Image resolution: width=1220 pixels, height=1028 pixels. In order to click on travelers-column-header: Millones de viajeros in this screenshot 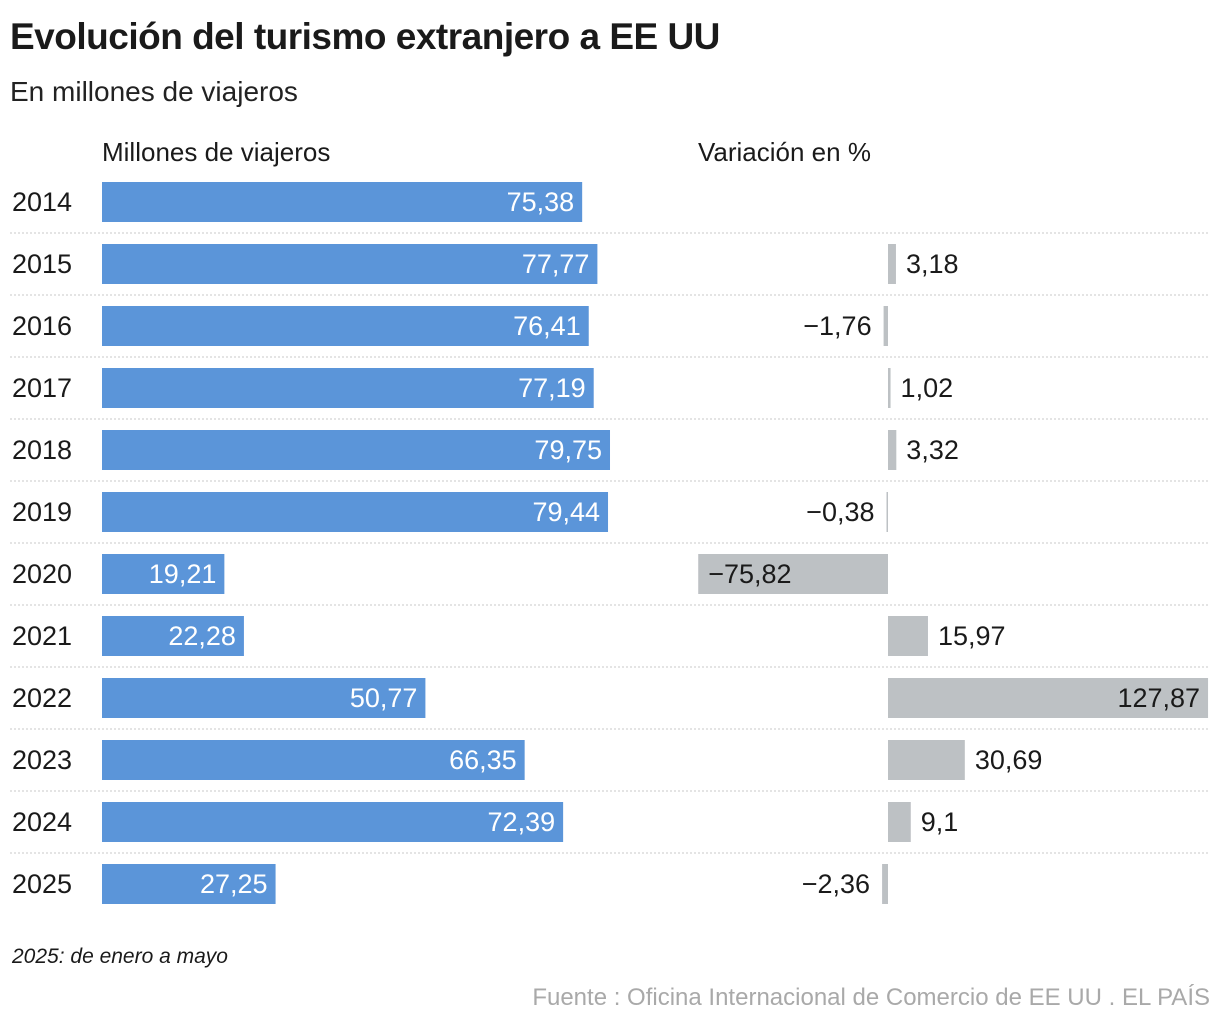, I will do `click(216, 152)`.